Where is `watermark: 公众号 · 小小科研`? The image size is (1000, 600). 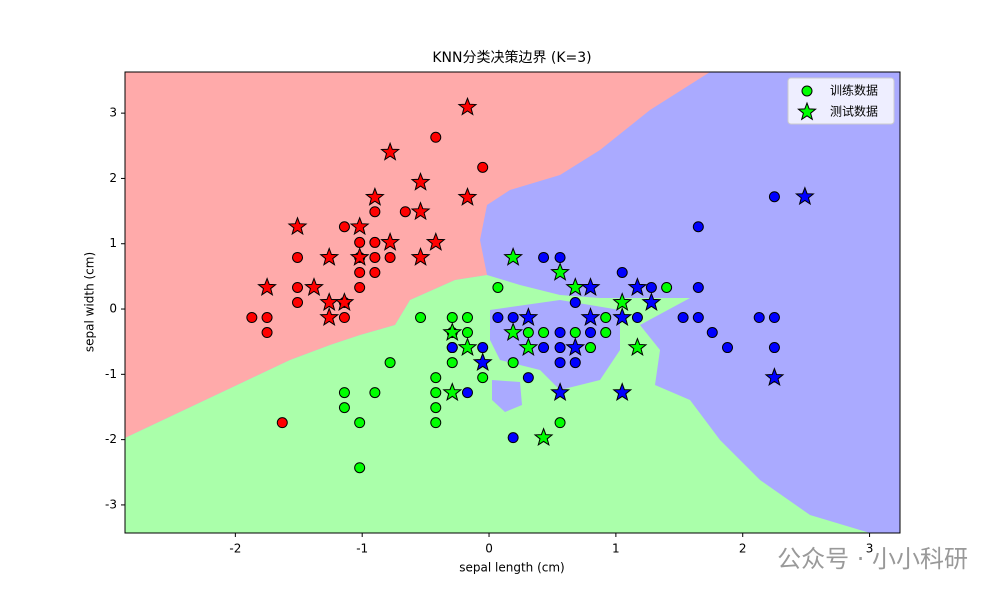 watermark: 公众号 · 小小科研 is located at coordinates (872, 559).